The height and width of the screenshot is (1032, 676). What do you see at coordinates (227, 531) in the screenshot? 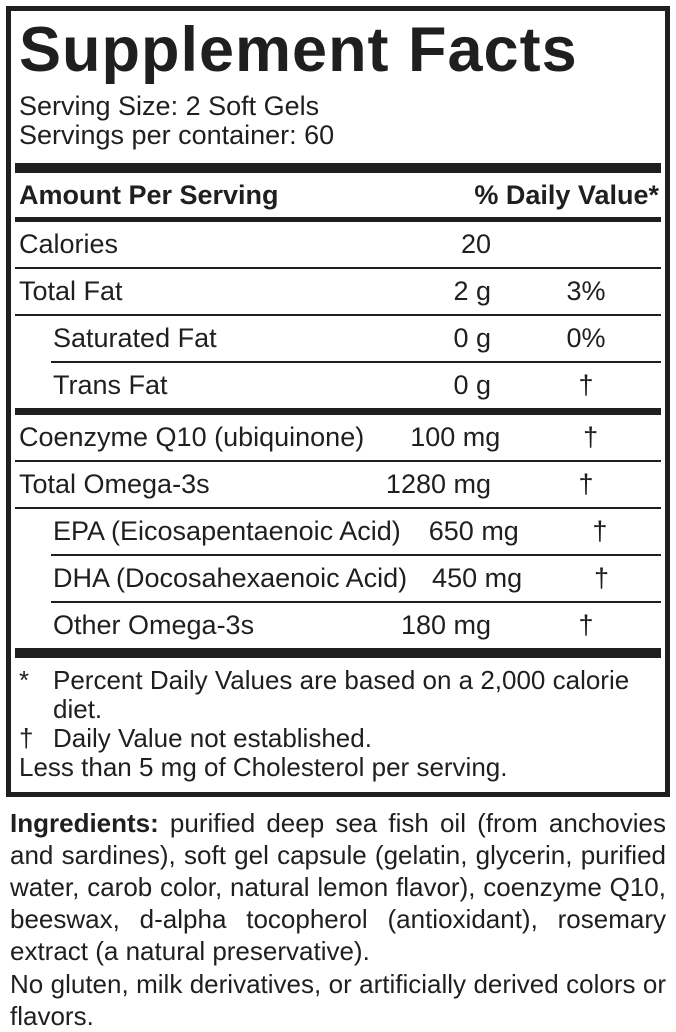
I see `nutrient-name: EPA (Eicosapentaenoic Acid)` at bounding box center [227, 531].